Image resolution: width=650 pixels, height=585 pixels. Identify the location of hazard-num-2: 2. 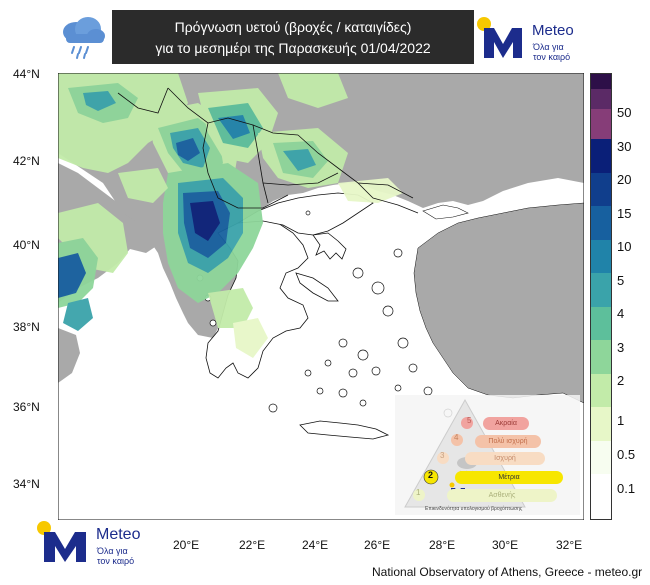
(431, 475).